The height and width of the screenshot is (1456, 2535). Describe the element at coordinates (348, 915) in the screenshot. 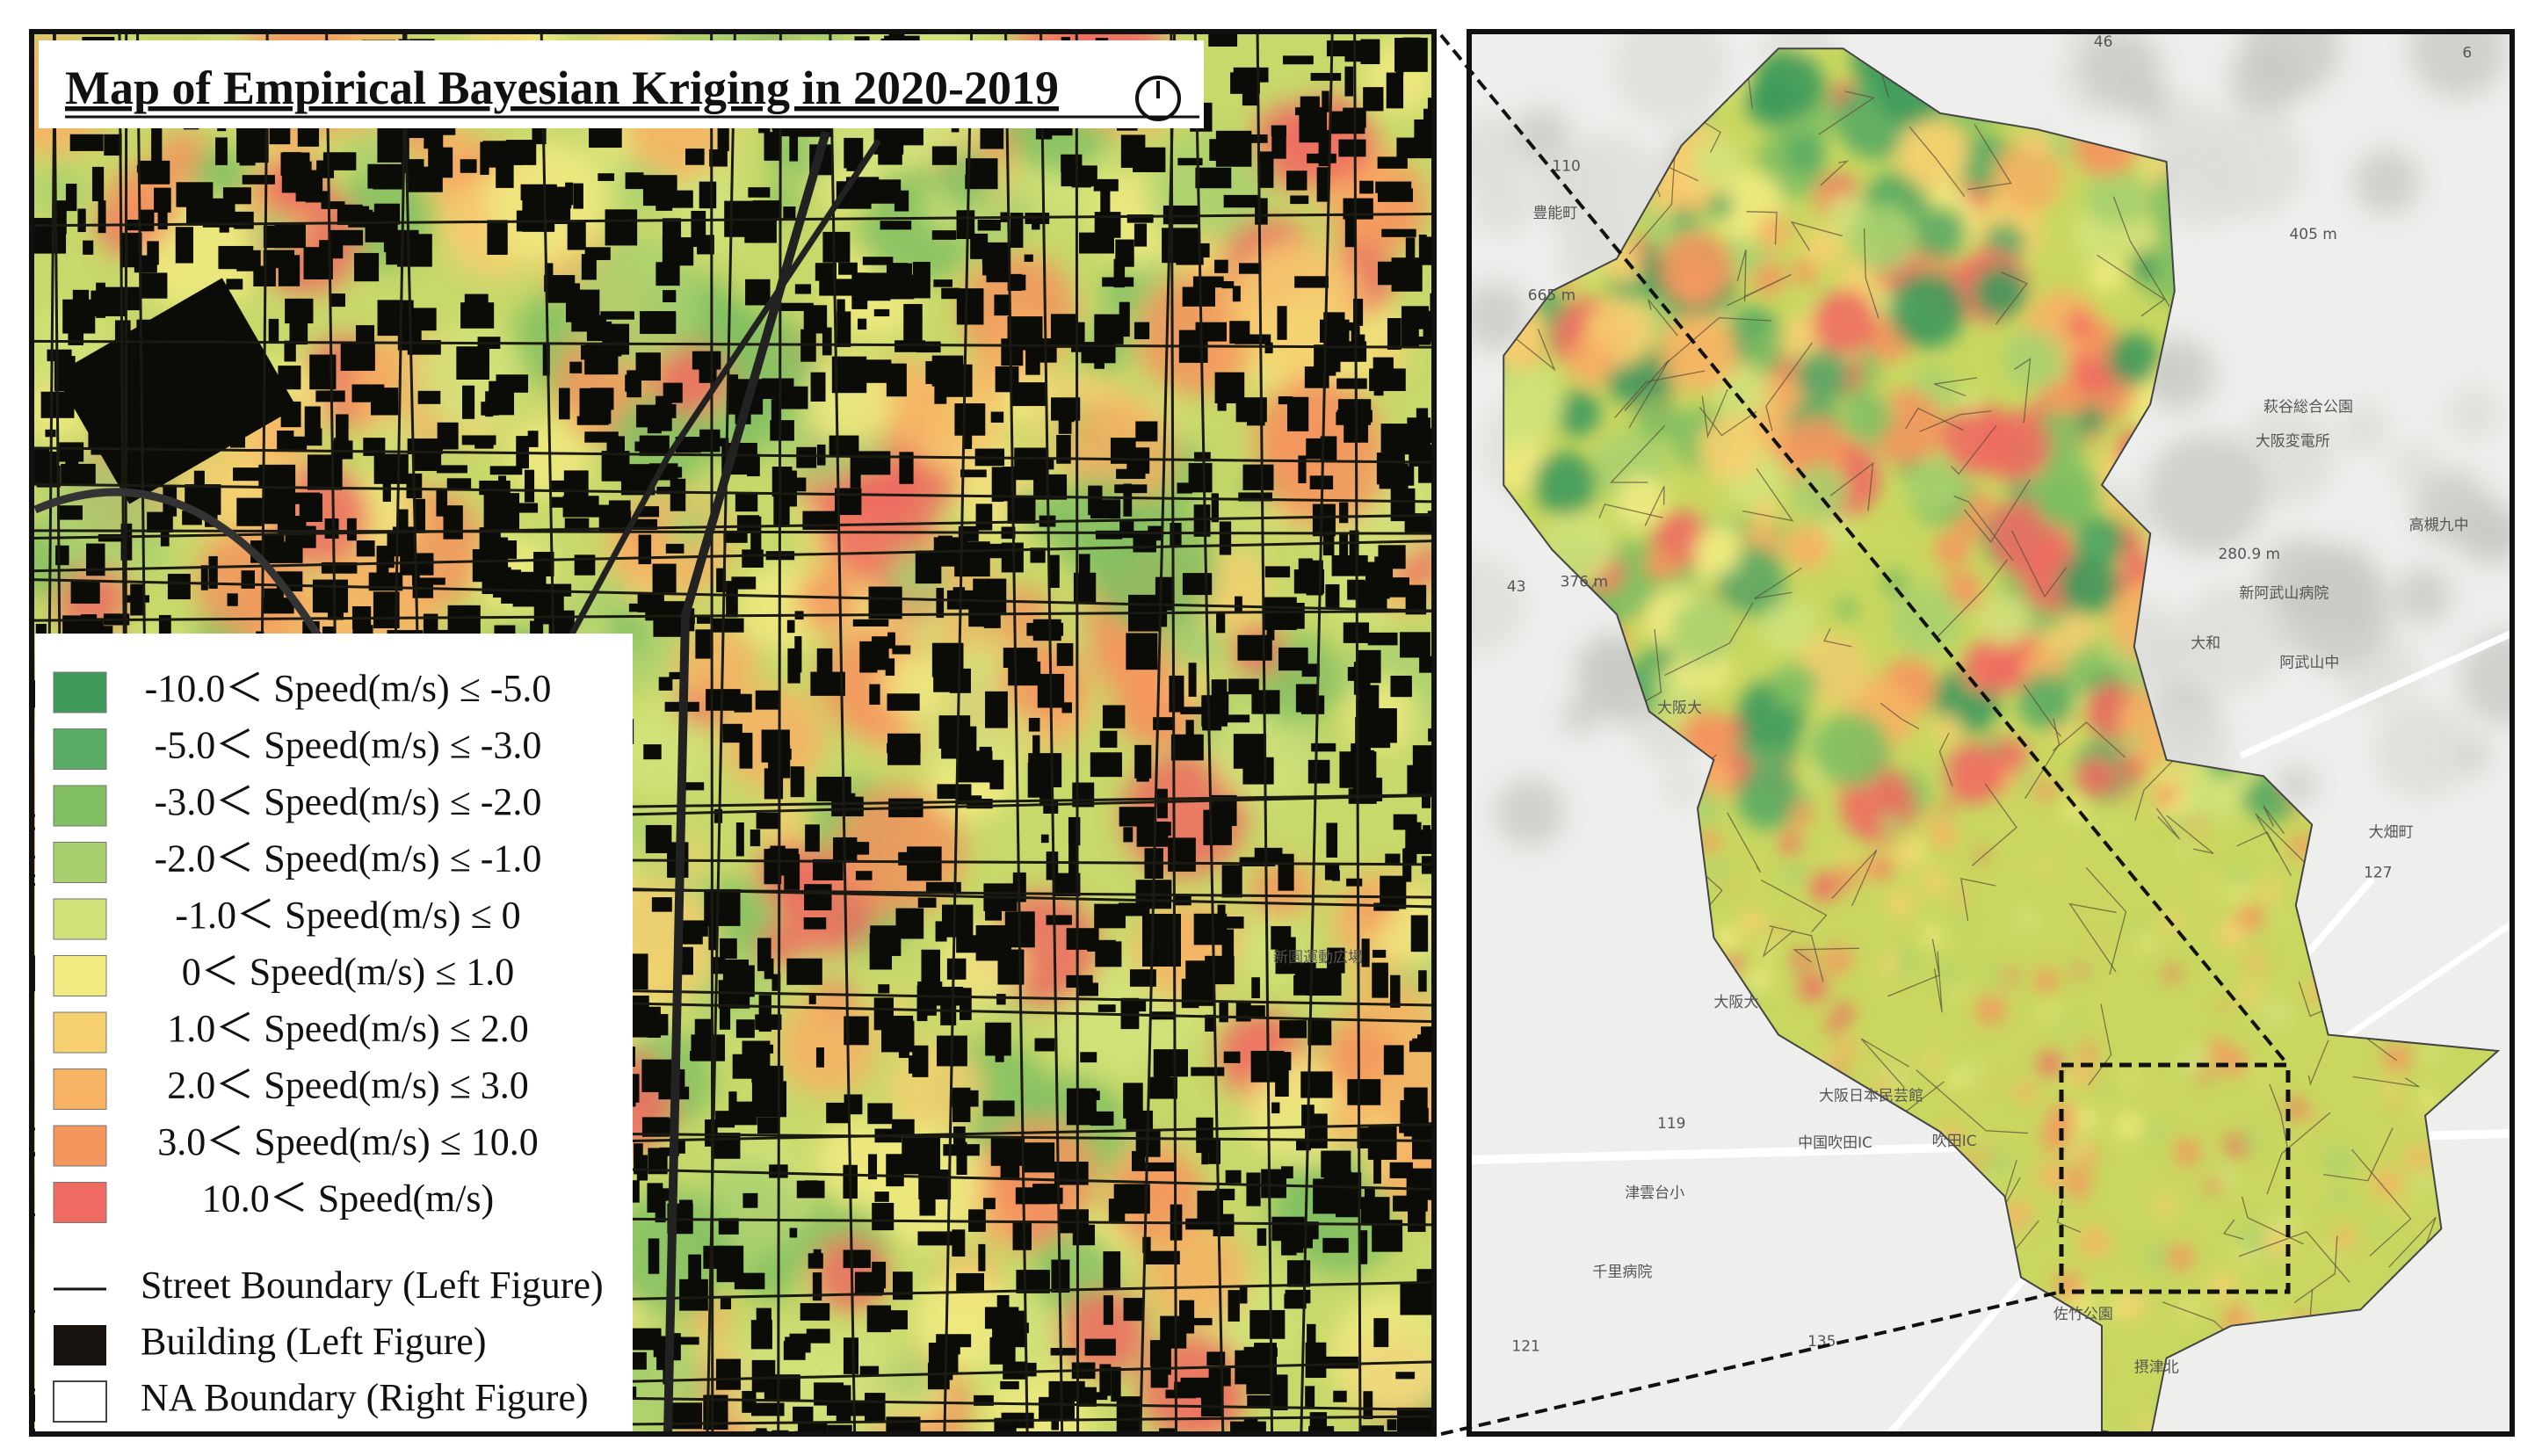

I see `legend-label: -1.0＜ Speed(m/s) ≤ 0` at that location.